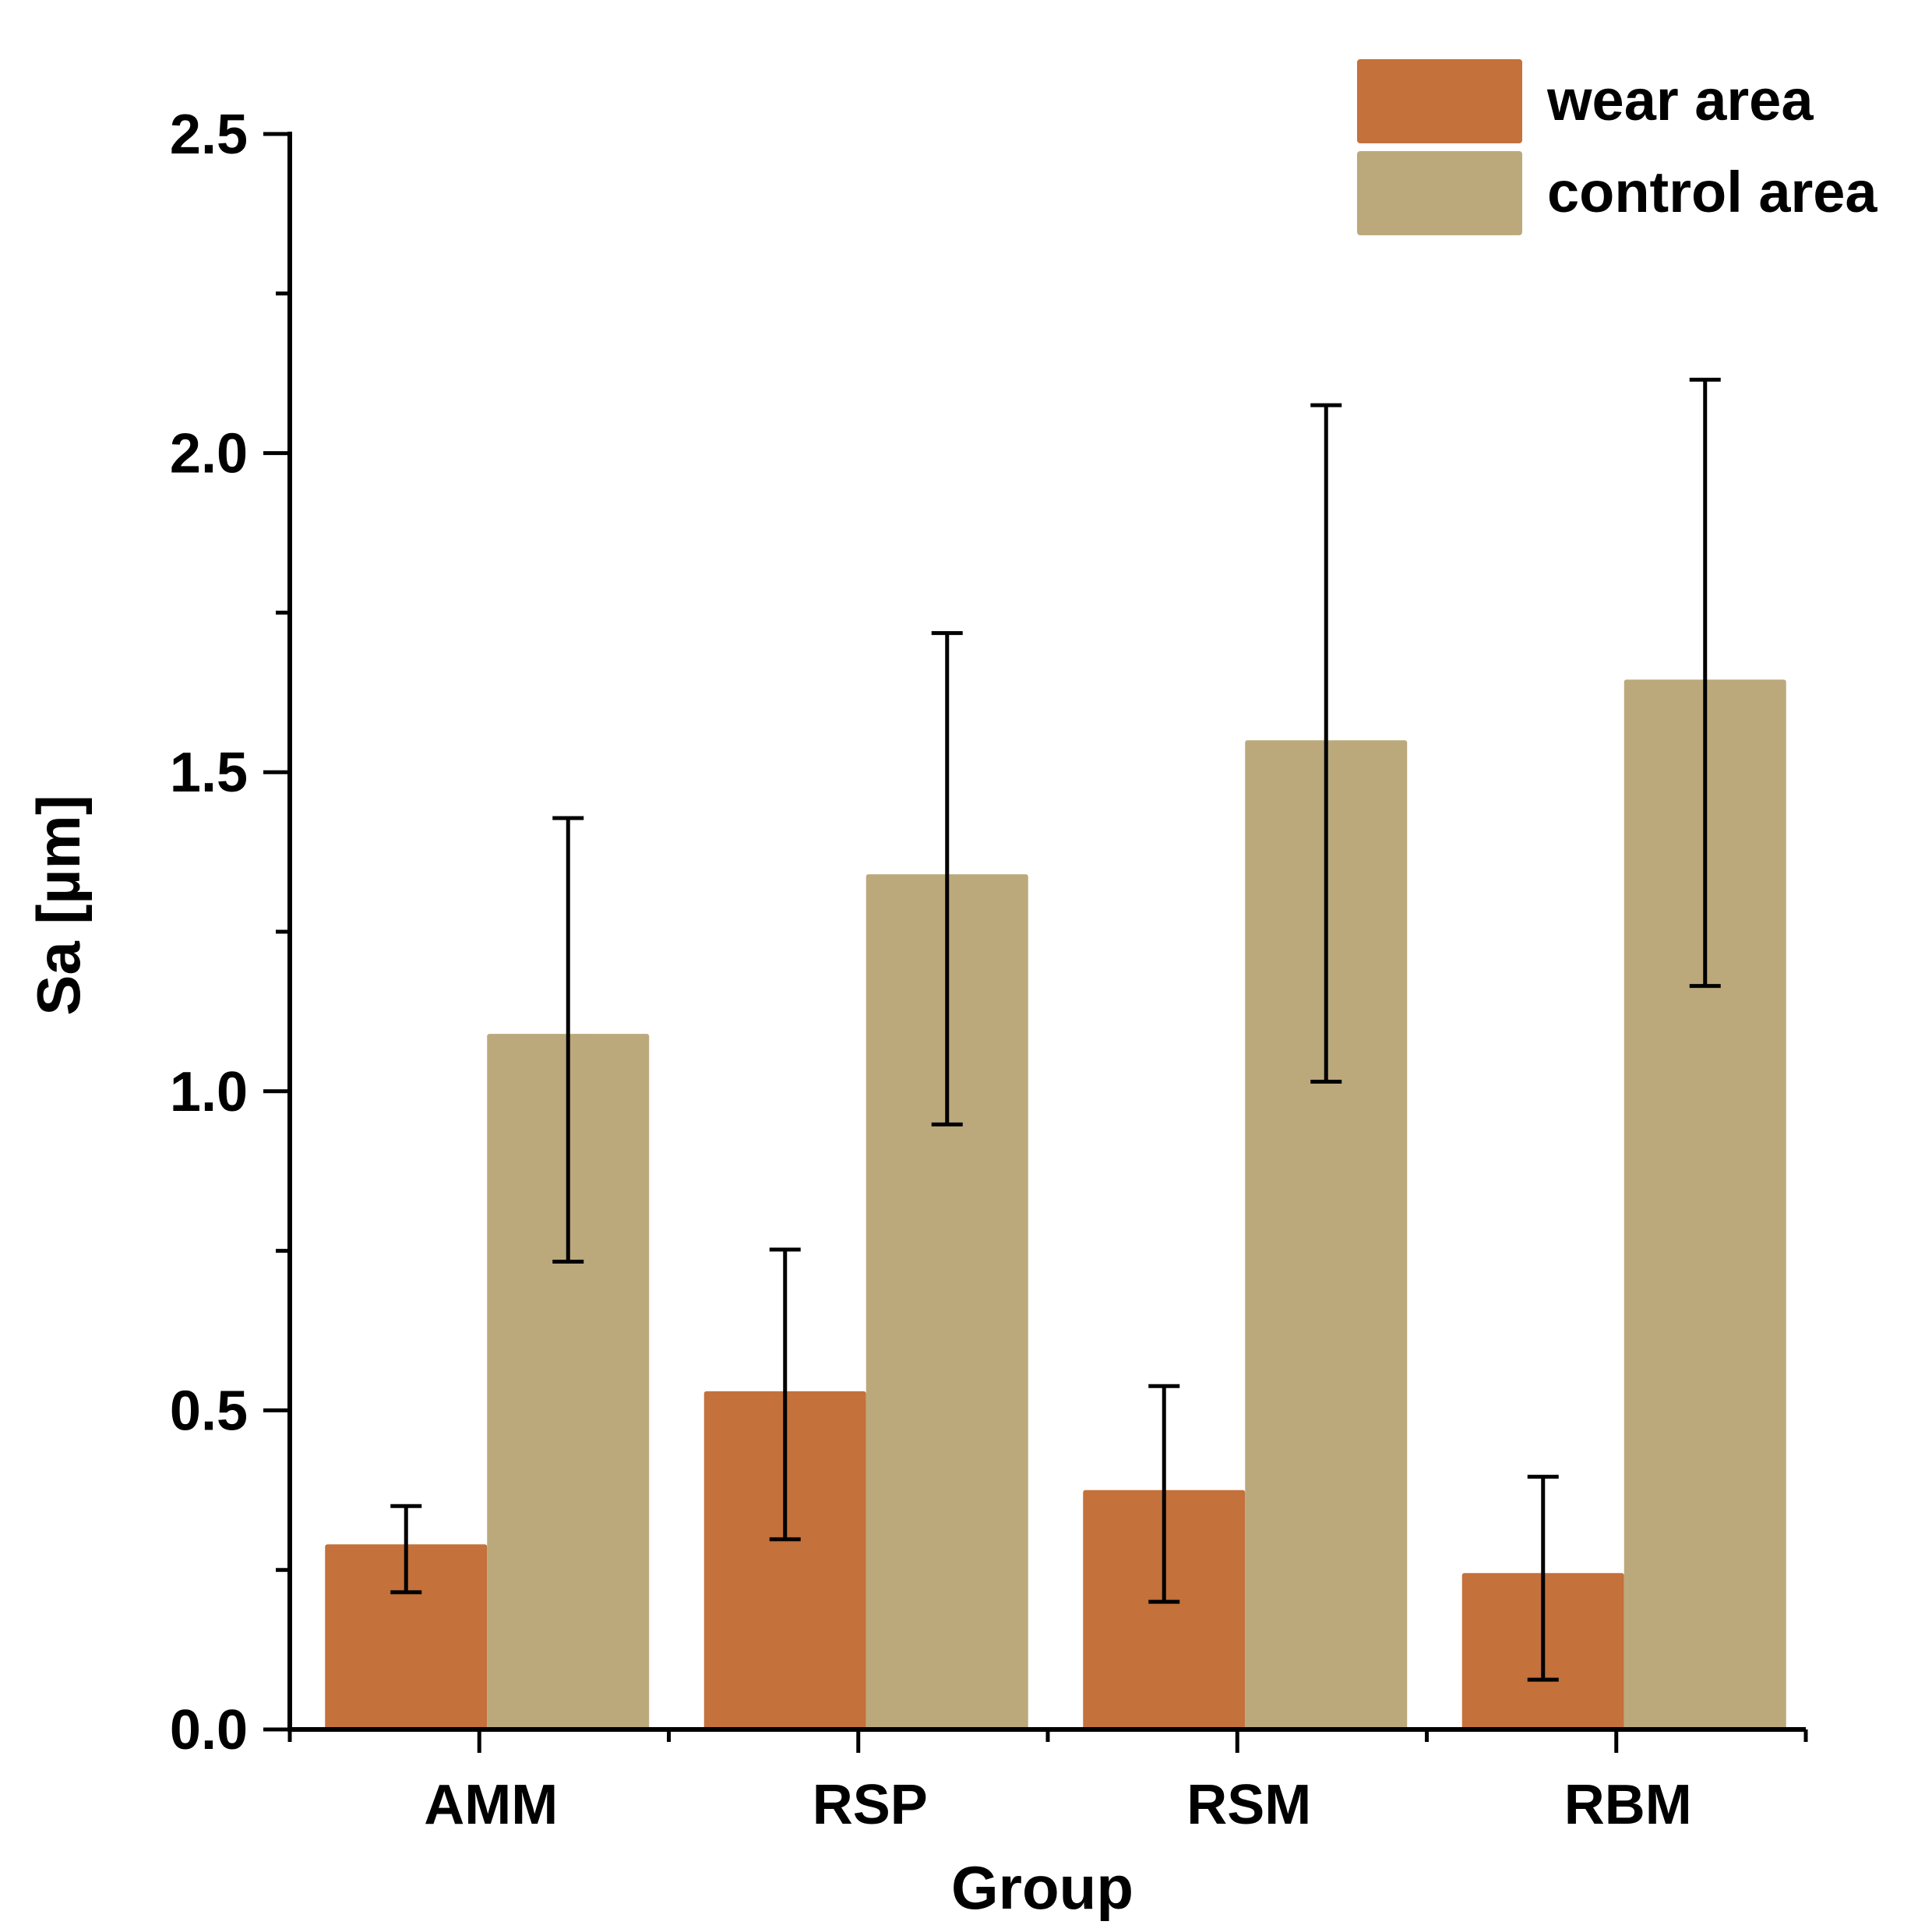 This screenshot has width=1932, height=1932. I want to click on bar-control-area-amm, so click(568, 1382).